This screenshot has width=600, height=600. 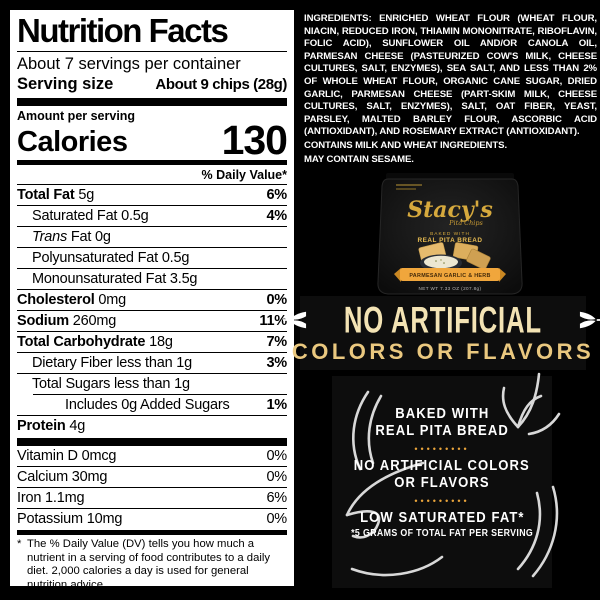 What do you see at coordinates (589, 319) in the screenshot?
I see `wheat-ornament-right-icon` at bounding box center [589, 319].